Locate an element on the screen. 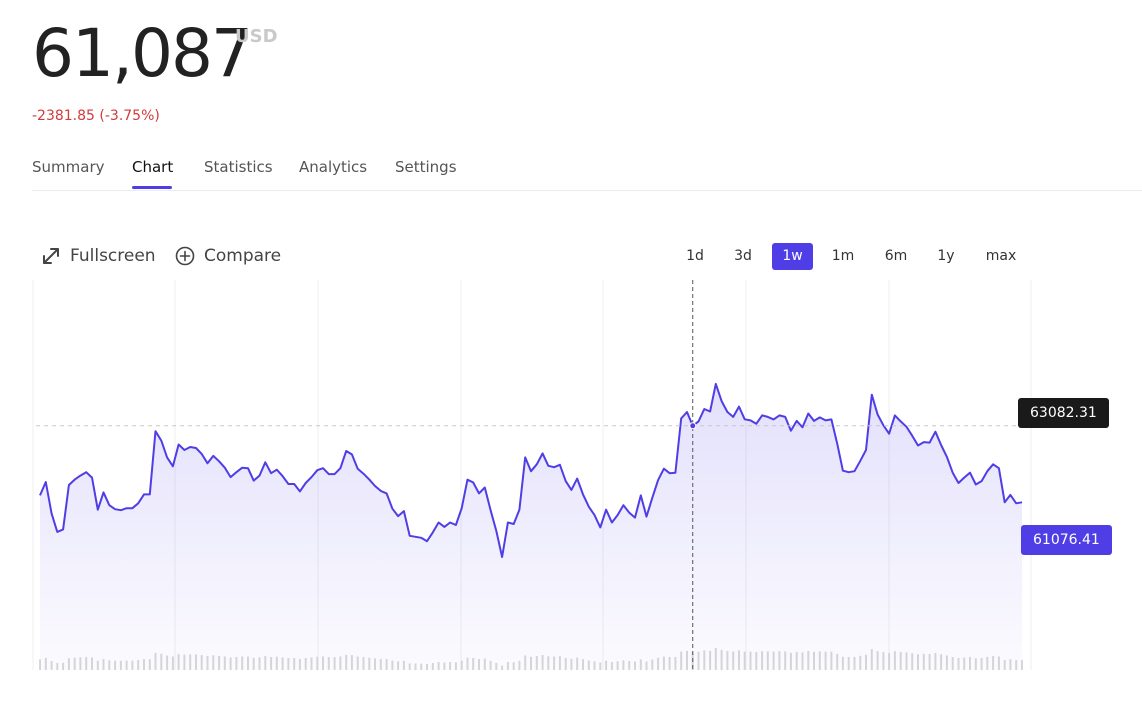  active-tab-indicator is located at coordinates (152, 187).